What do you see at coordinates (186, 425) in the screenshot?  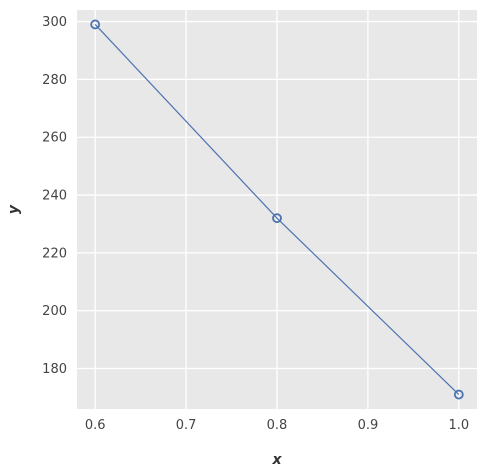 I see `x-tick-label: 0.7` at bounding box center [186, 425].